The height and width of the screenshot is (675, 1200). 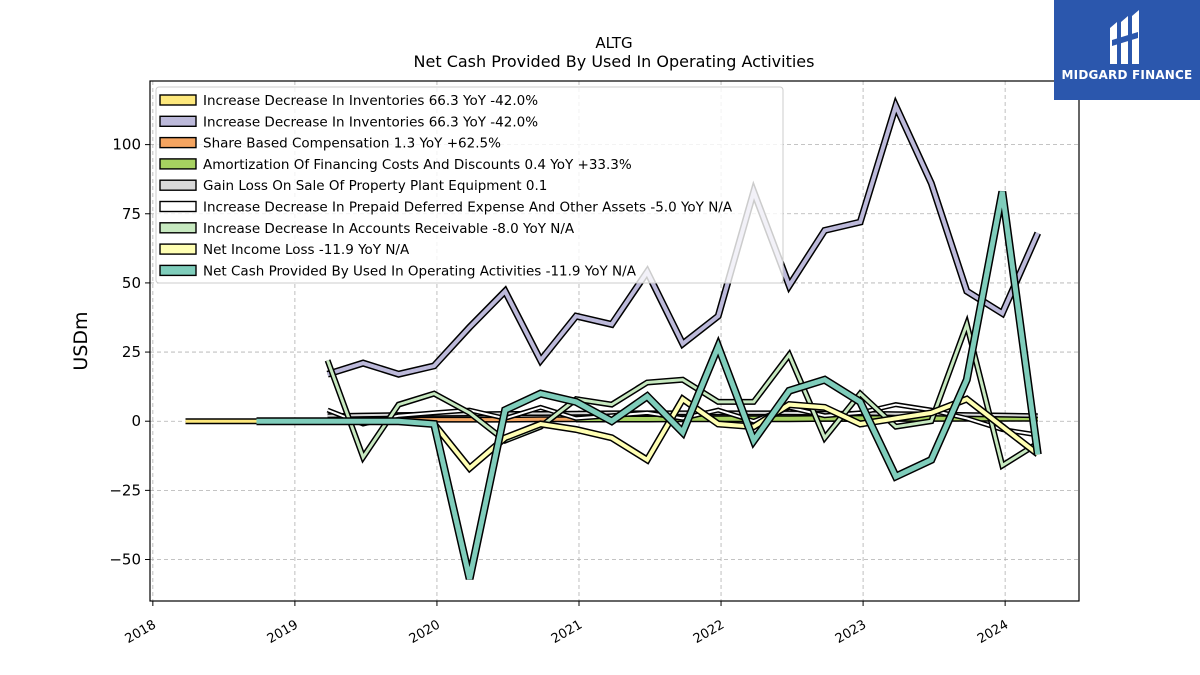 I want to click on y-tick-label: −25, so click(x=125, y=490).